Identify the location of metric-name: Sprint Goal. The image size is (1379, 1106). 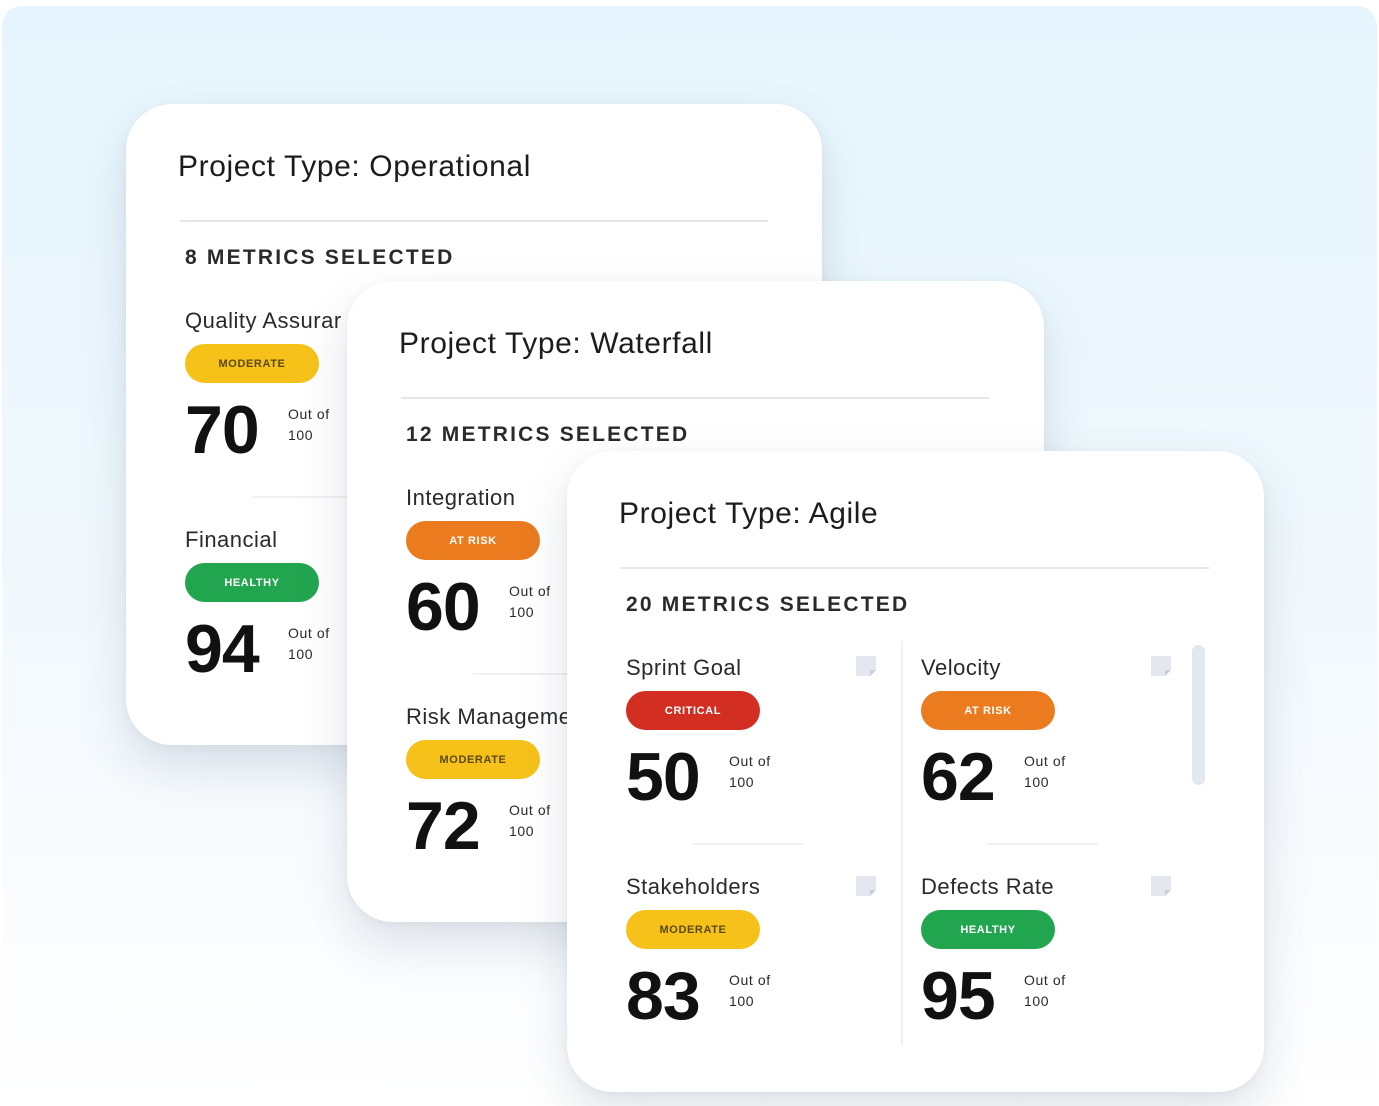
(684, 667).